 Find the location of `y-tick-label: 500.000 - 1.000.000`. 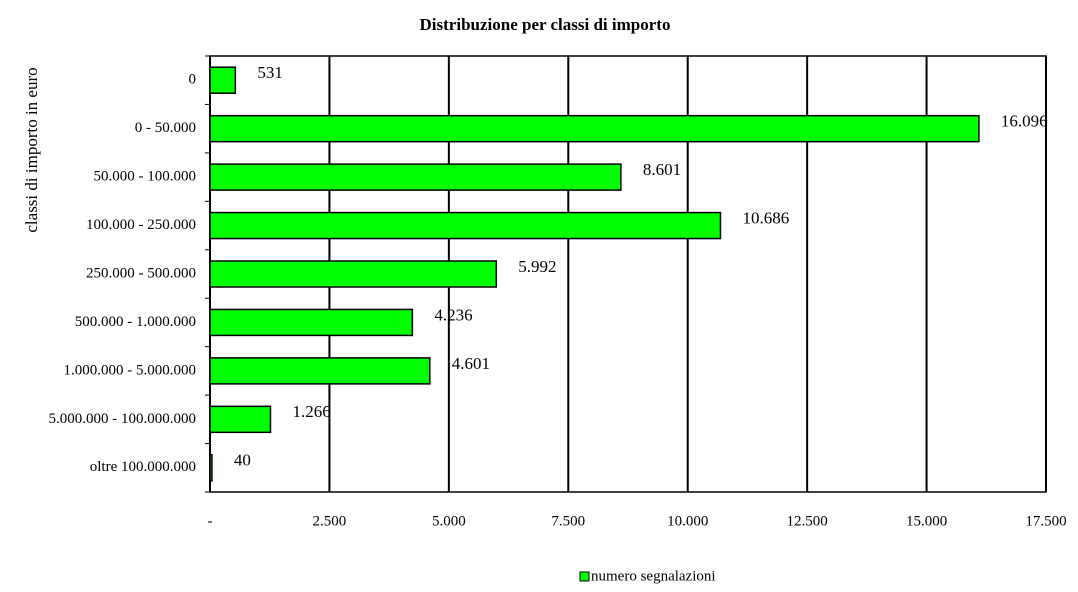

y-tick-label: 500.000 - 1.000.000 is located at coordinates (135, 322).